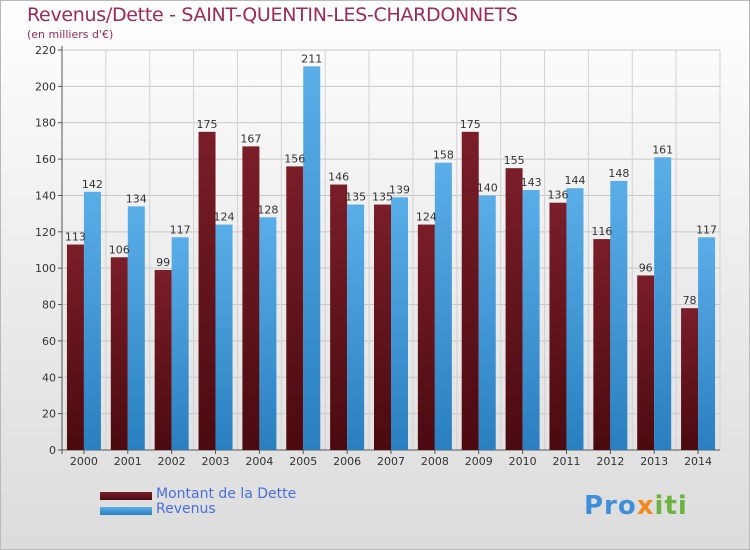 This screenshot has height=550, width=750. What do you see at coordinates (75, 237) in the screenshot?
I see `data-label-debt: 113` at bounding box center [75, 237].